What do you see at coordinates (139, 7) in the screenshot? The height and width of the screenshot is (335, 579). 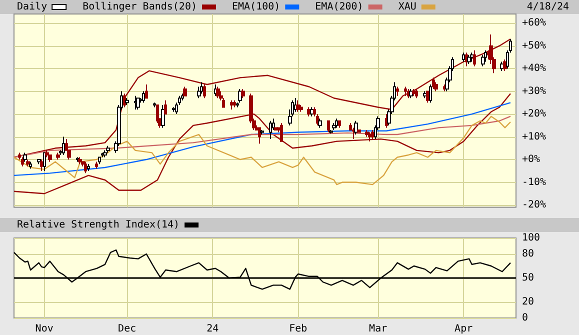 I see `legend-label: Bollinger Bands(20)` at bounding box center [139, 7].